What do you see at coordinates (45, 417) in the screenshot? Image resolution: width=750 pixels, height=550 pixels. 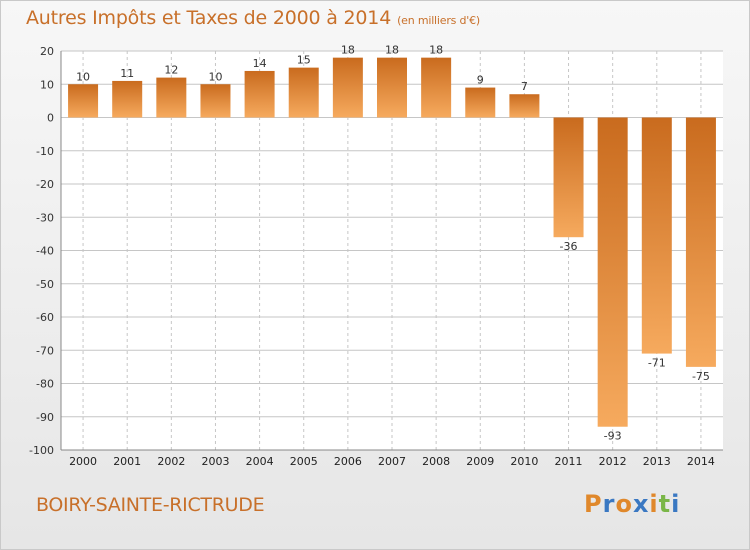 I see `y-tick-label: -90` at bounding box center [45, 417].